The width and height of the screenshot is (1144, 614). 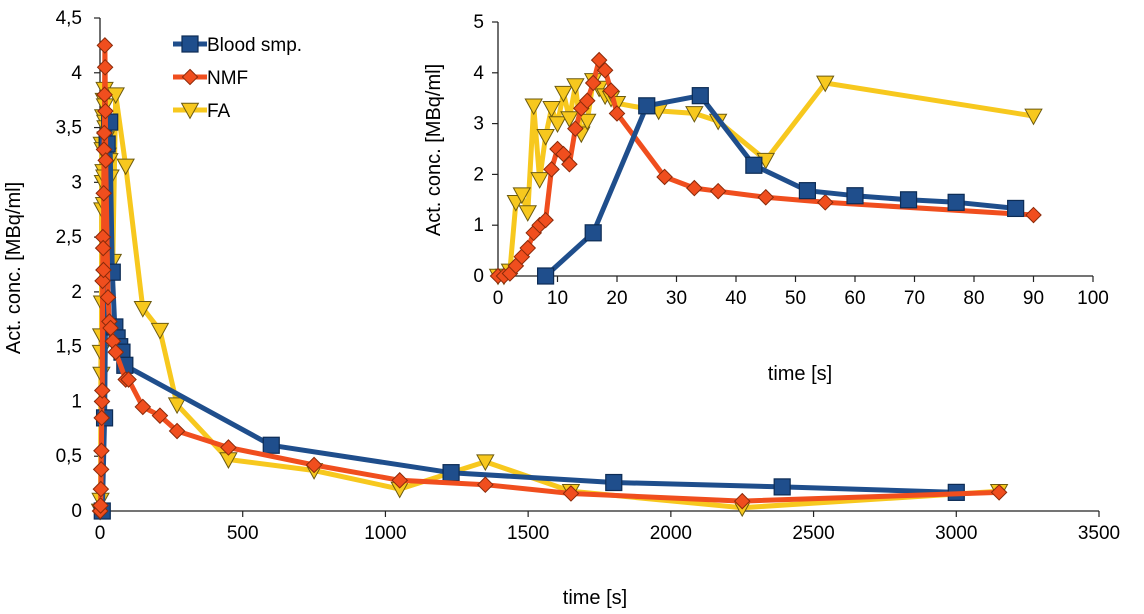 What do you see at coordinates (14, 268) in the screenshot?
I see `main-y-axis-title: Act. conc. [MBq/ml]` at bounding box center [14, 268].